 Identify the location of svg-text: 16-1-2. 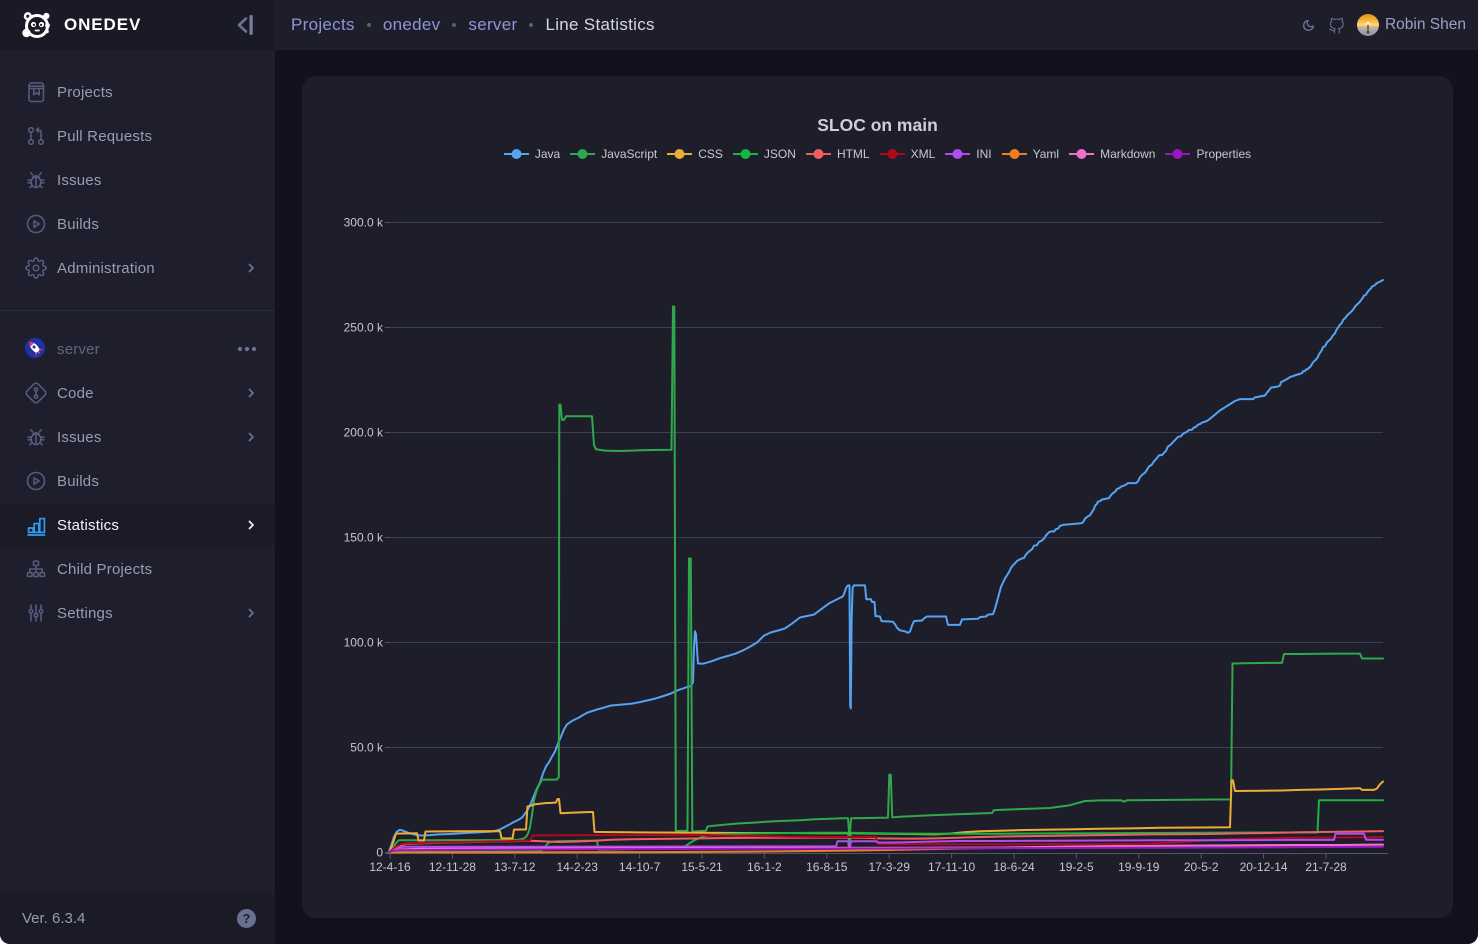
(764, 867).